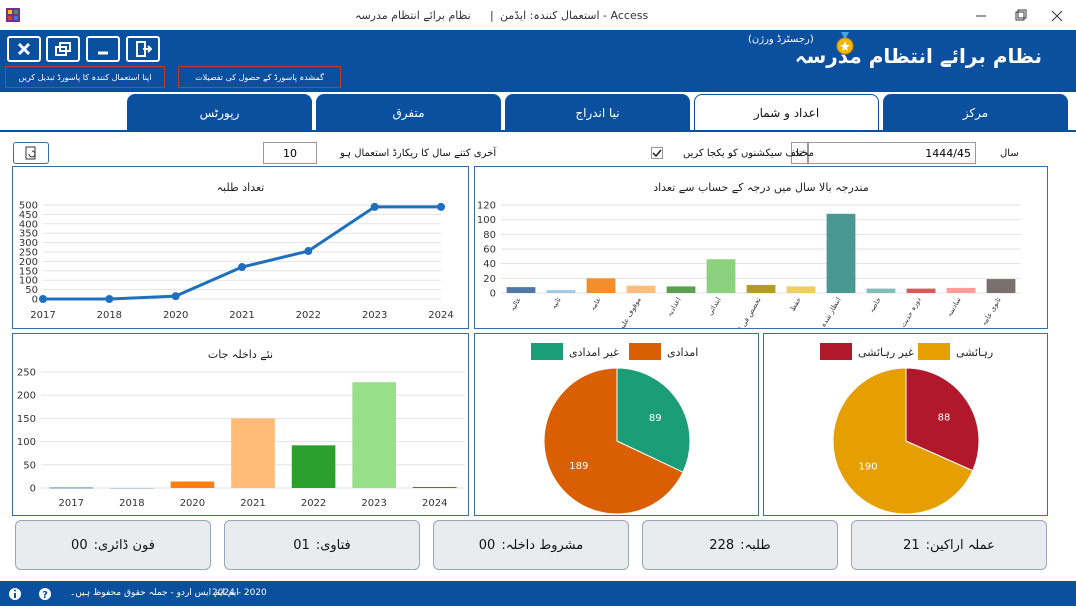  Describe the element at coordinates (597, 112) in the screenshot. I see `tab: نیا اندراج` at that location.